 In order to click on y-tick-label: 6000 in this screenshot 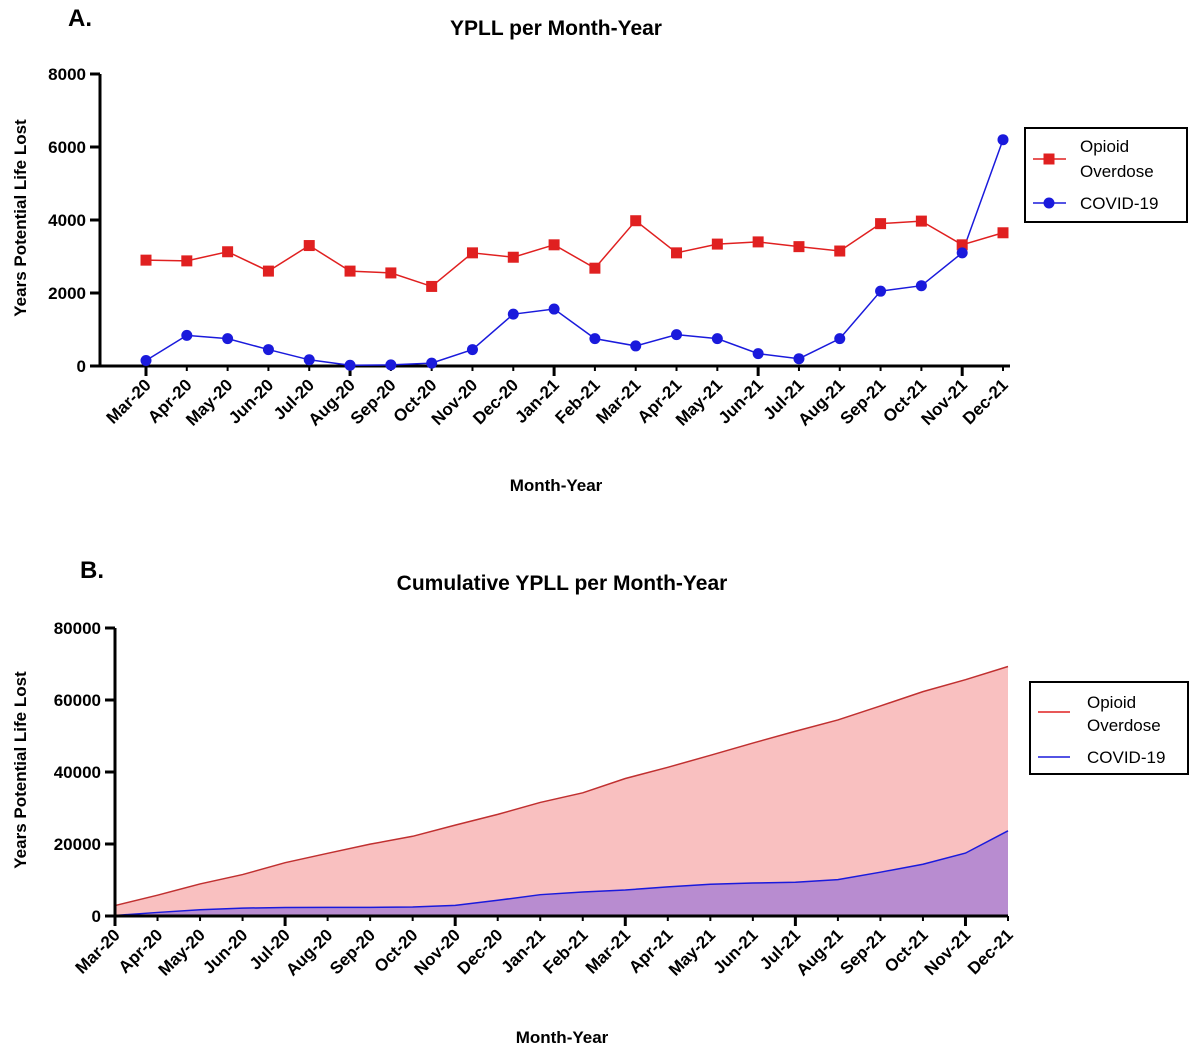, I will do `click(67, 147)`.